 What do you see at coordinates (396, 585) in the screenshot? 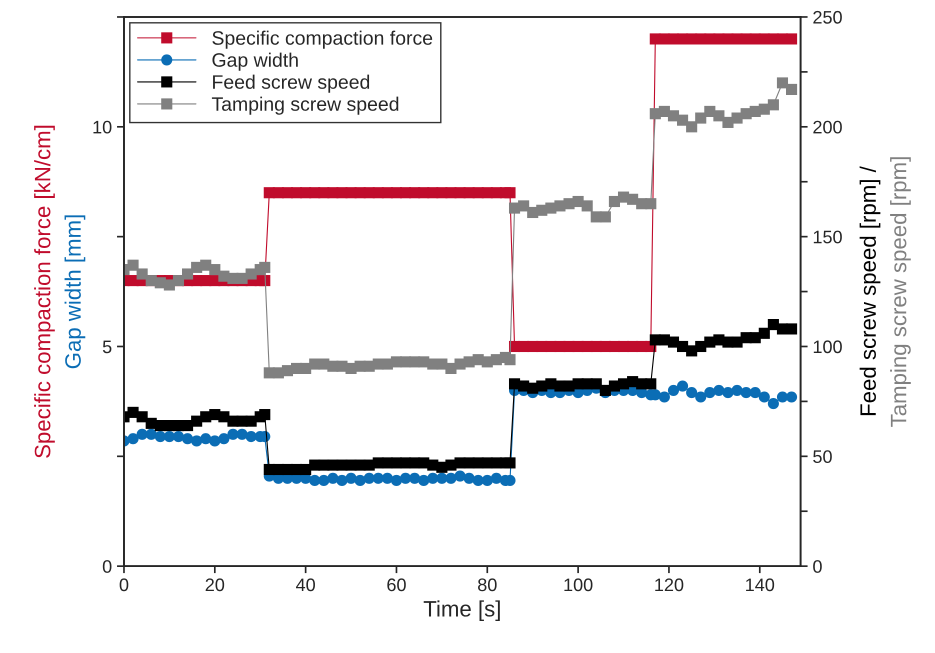
I see `x-tick-label: 60` at bounding box center [396, 585].